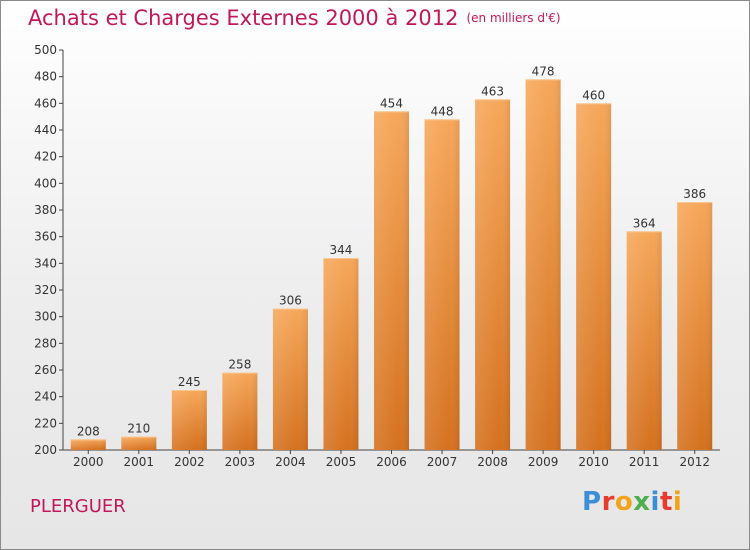 The width and height of the screenshot is (750, 550). Describe the element at coordinates (391, 462) in the screenshot. I see `x-tick-label: 2006` at that location.